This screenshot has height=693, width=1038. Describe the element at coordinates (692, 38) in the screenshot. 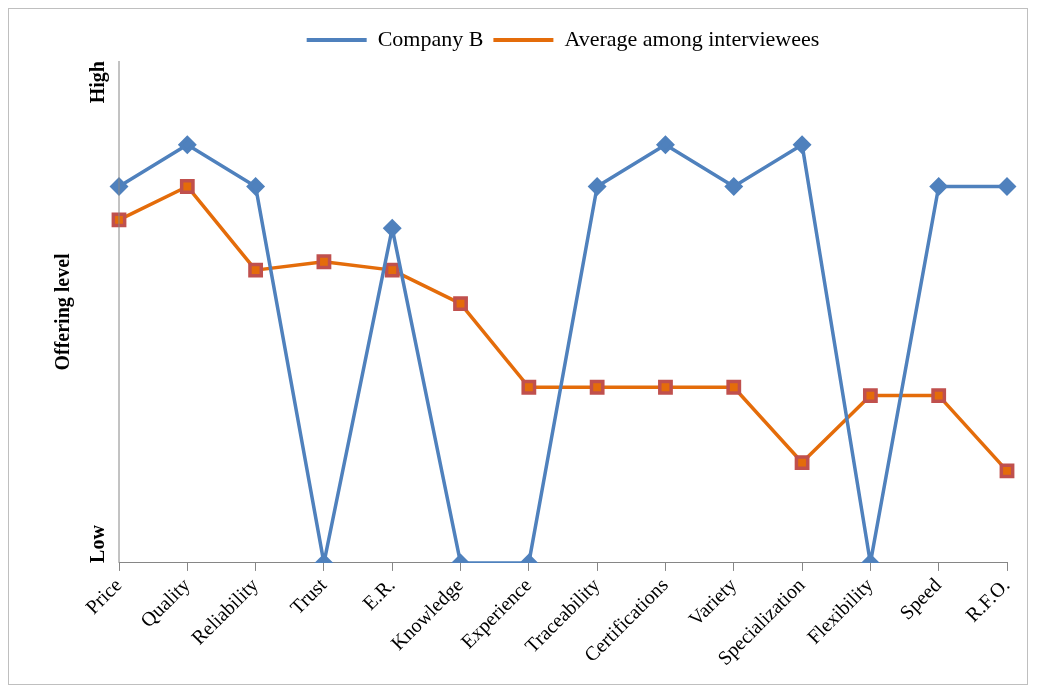

I see `legend-label: Average among interviewees` at that location.